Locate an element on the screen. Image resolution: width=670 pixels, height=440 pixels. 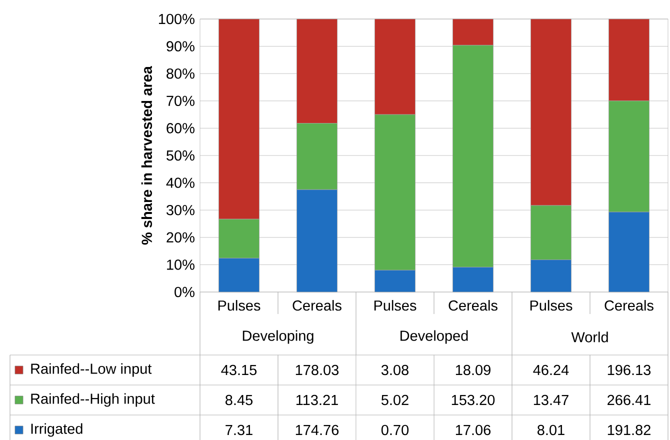
text: 5.02 is located at coordinates (394, 400).